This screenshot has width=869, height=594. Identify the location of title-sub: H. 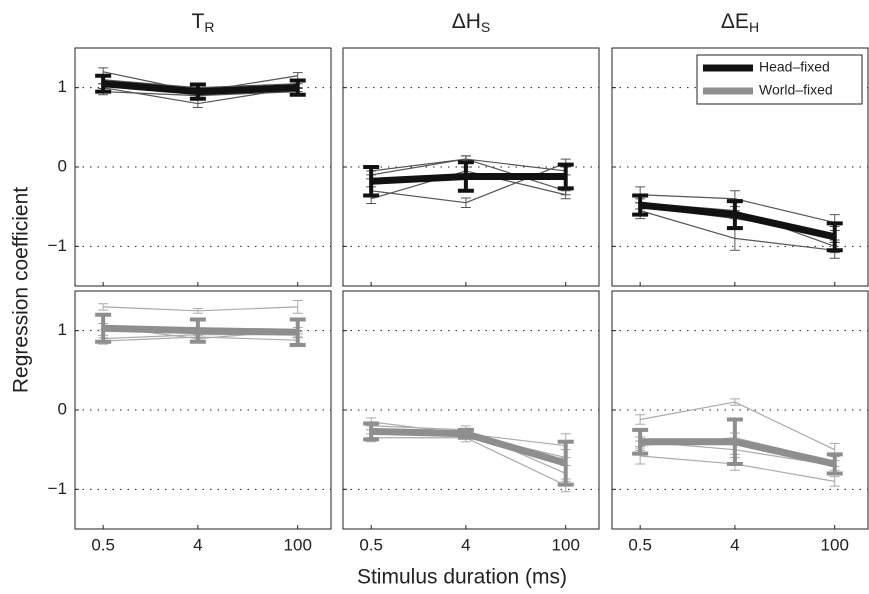
(754, 27).